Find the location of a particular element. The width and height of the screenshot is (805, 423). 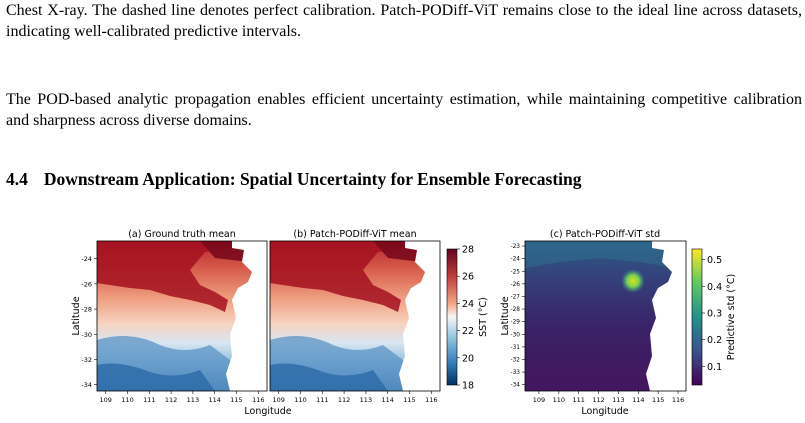

panel-c-high-uncertainty-spot is located at coordinates (633, 281).